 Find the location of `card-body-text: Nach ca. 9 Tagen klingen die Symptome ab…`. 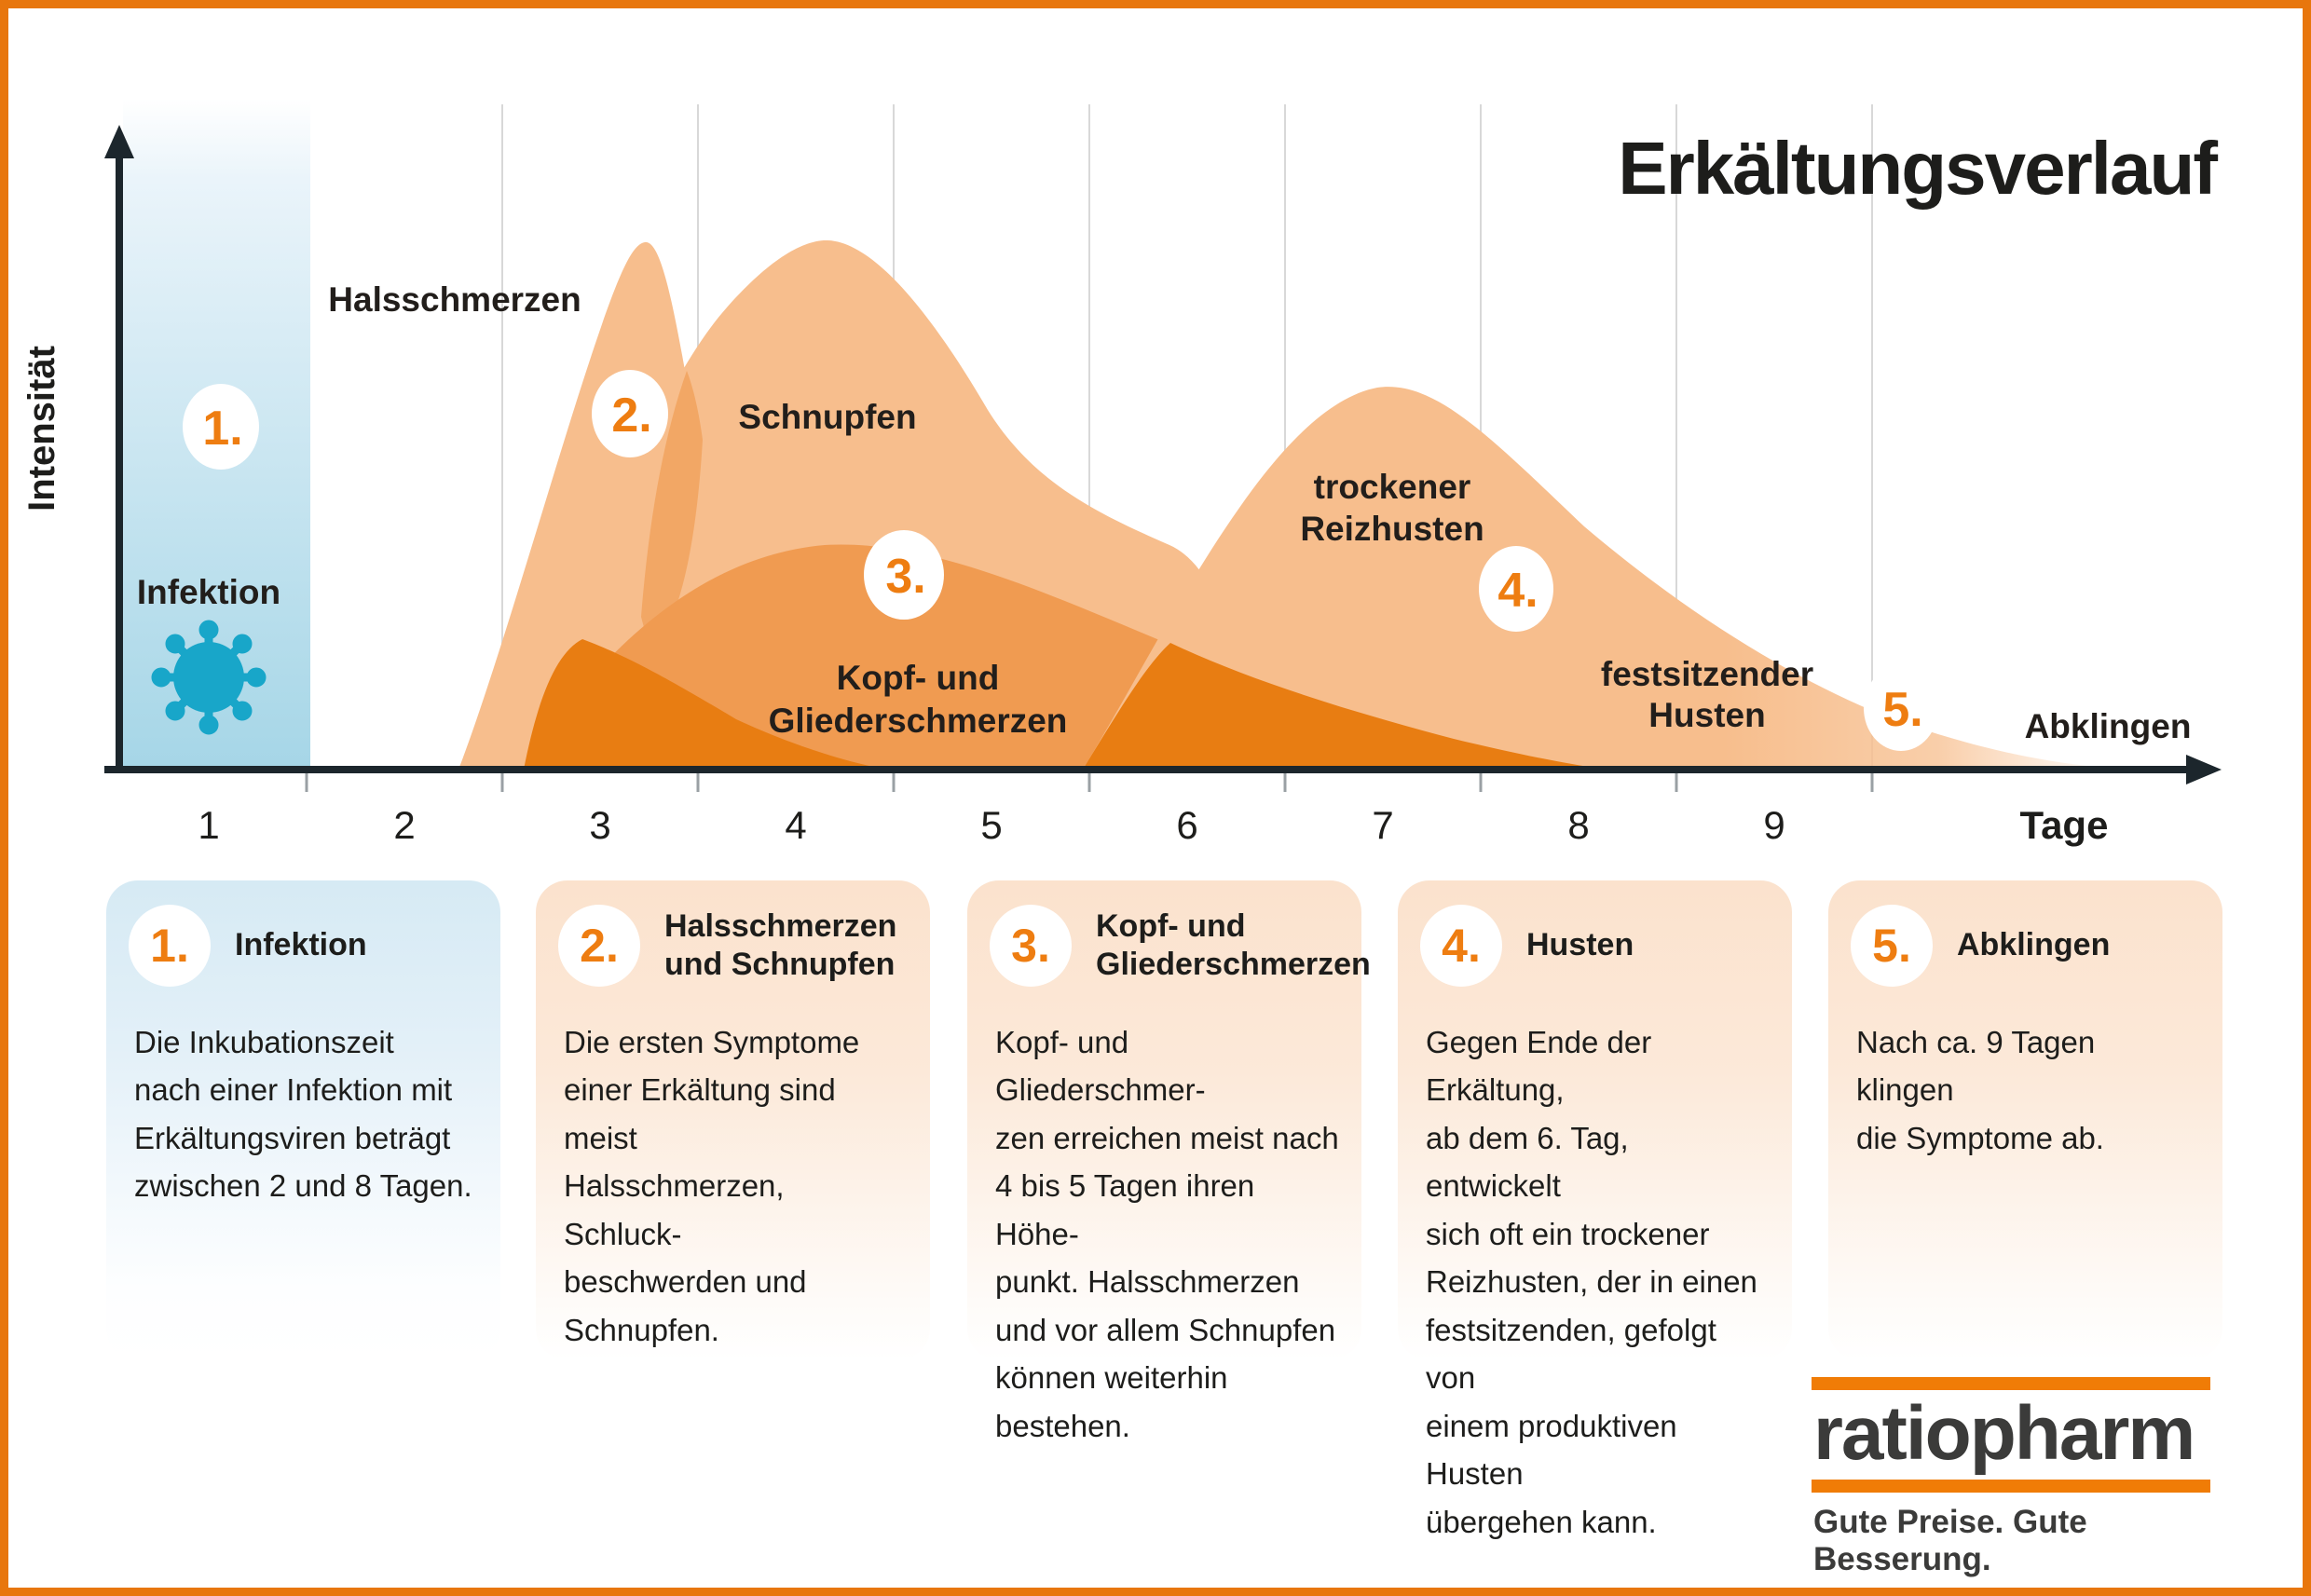

card-body-text: Nach ca. 9 Tagen klingen die Symptome ab… is located at coordinates (1980, 1090).